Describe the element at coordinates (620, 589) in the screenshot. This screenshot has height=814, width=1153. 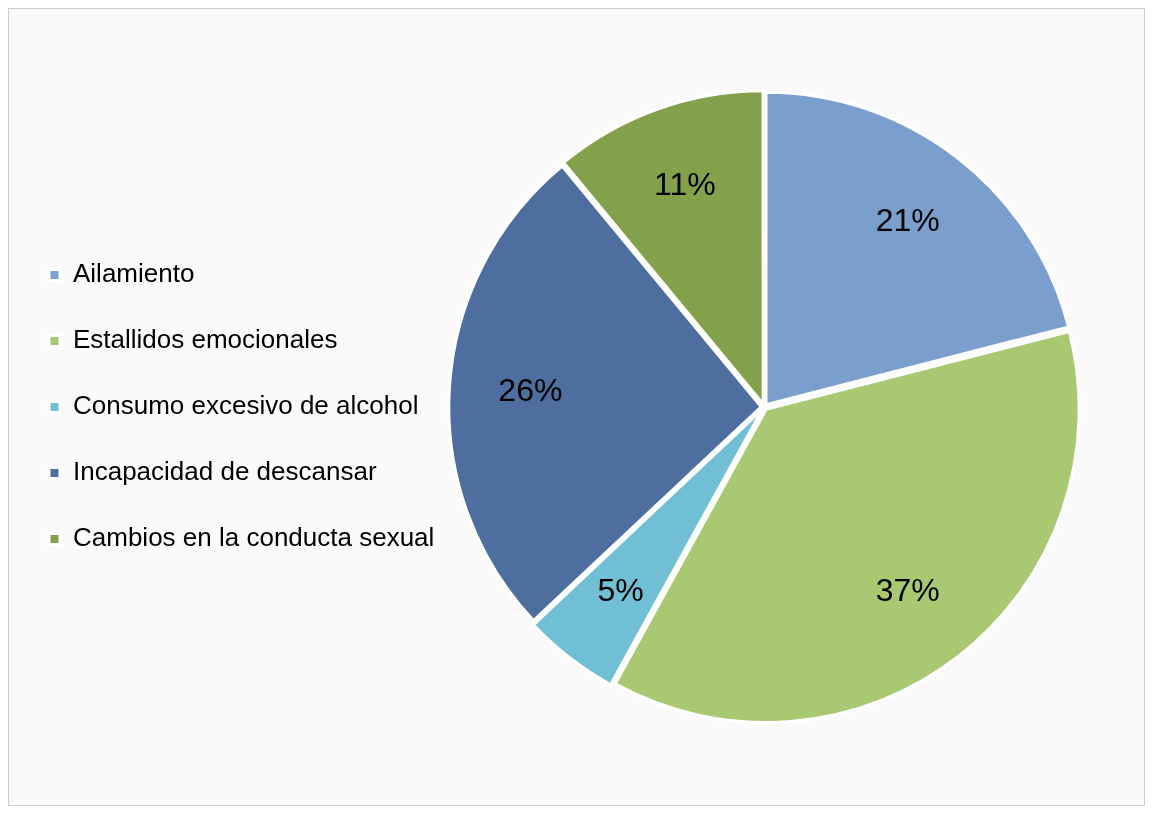
I see `data-label: 5%` at that location.